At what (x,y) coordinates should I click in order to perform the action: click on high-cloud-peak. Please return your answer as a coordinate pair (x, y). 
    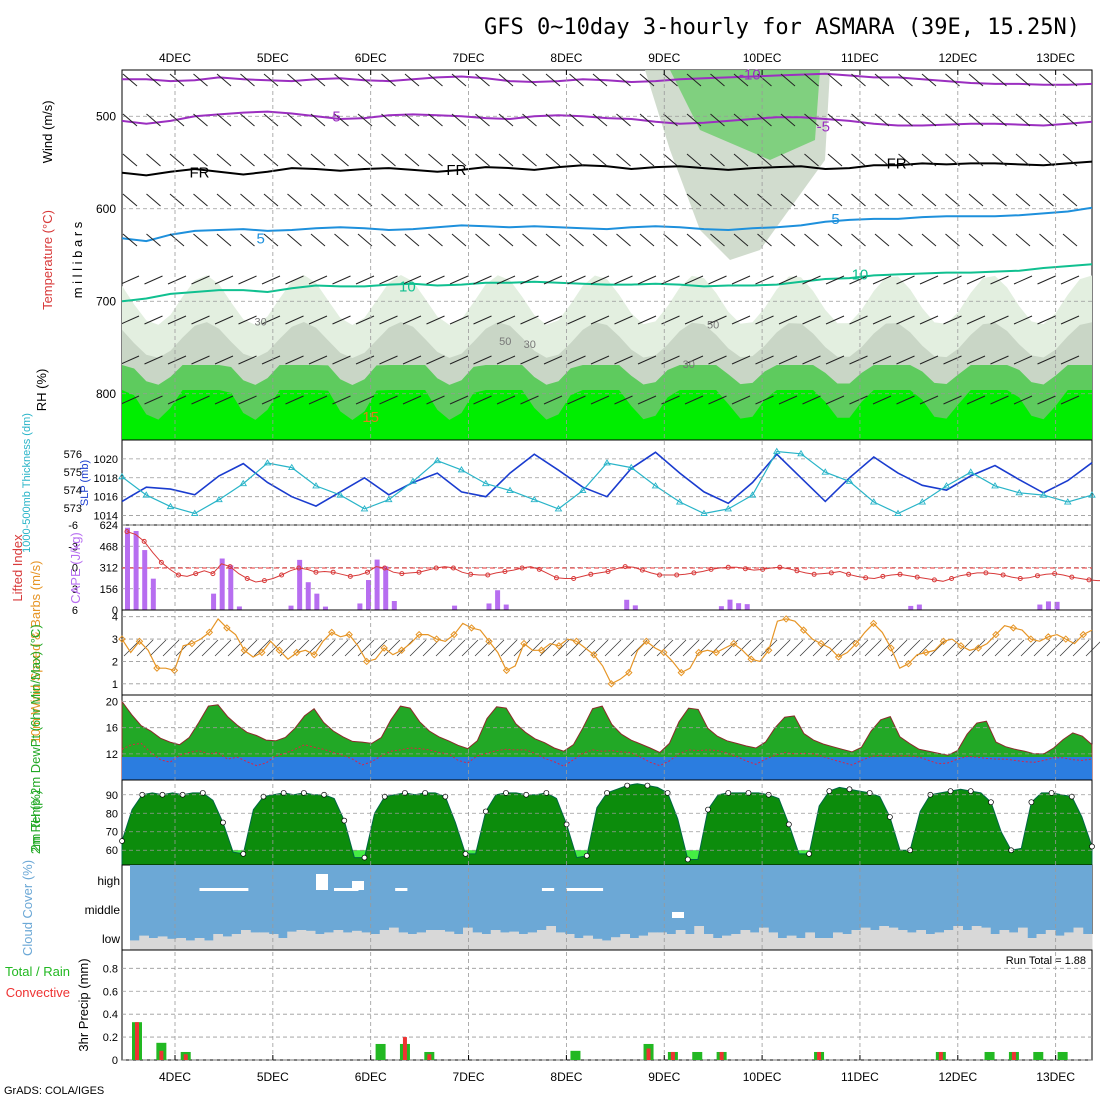
    Looking at the image, I should click on (358, 885).